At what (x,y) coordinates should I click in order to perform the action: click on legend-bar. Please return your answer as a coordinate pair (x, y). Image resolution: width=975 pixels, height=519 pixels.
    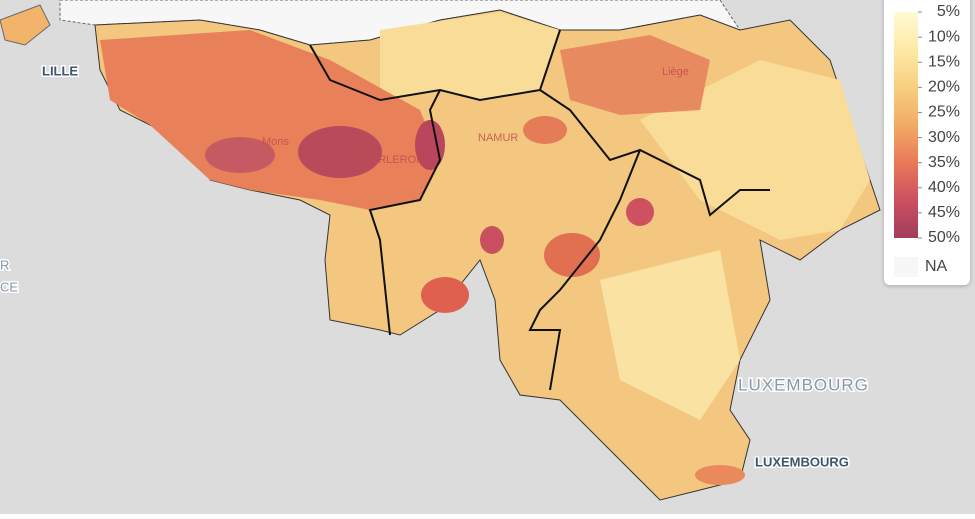
    Looking at the image, I should click on (906, 125).